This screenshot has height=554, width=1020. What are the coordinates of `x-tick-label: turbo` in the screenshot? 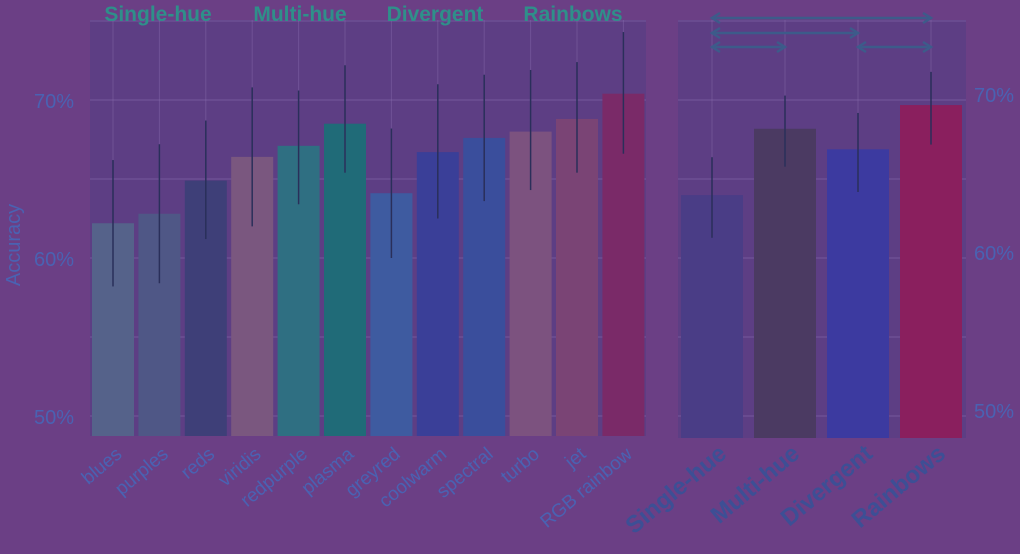 It's located at (520, 466).